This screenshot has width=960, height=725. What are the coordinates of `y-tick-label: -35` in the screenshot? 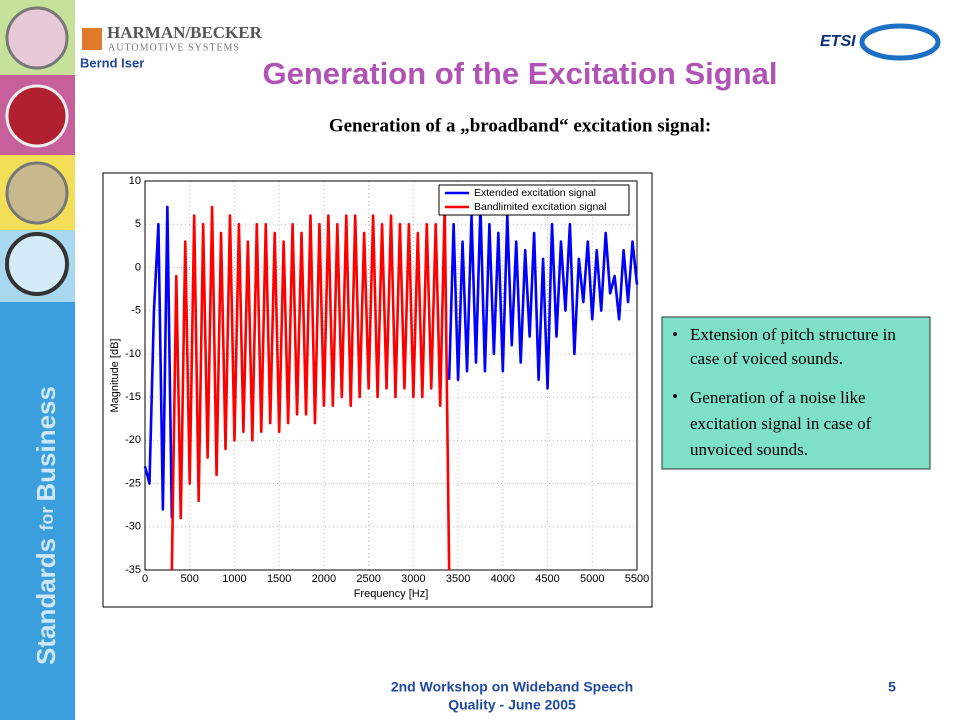 It's located at (133, 570).